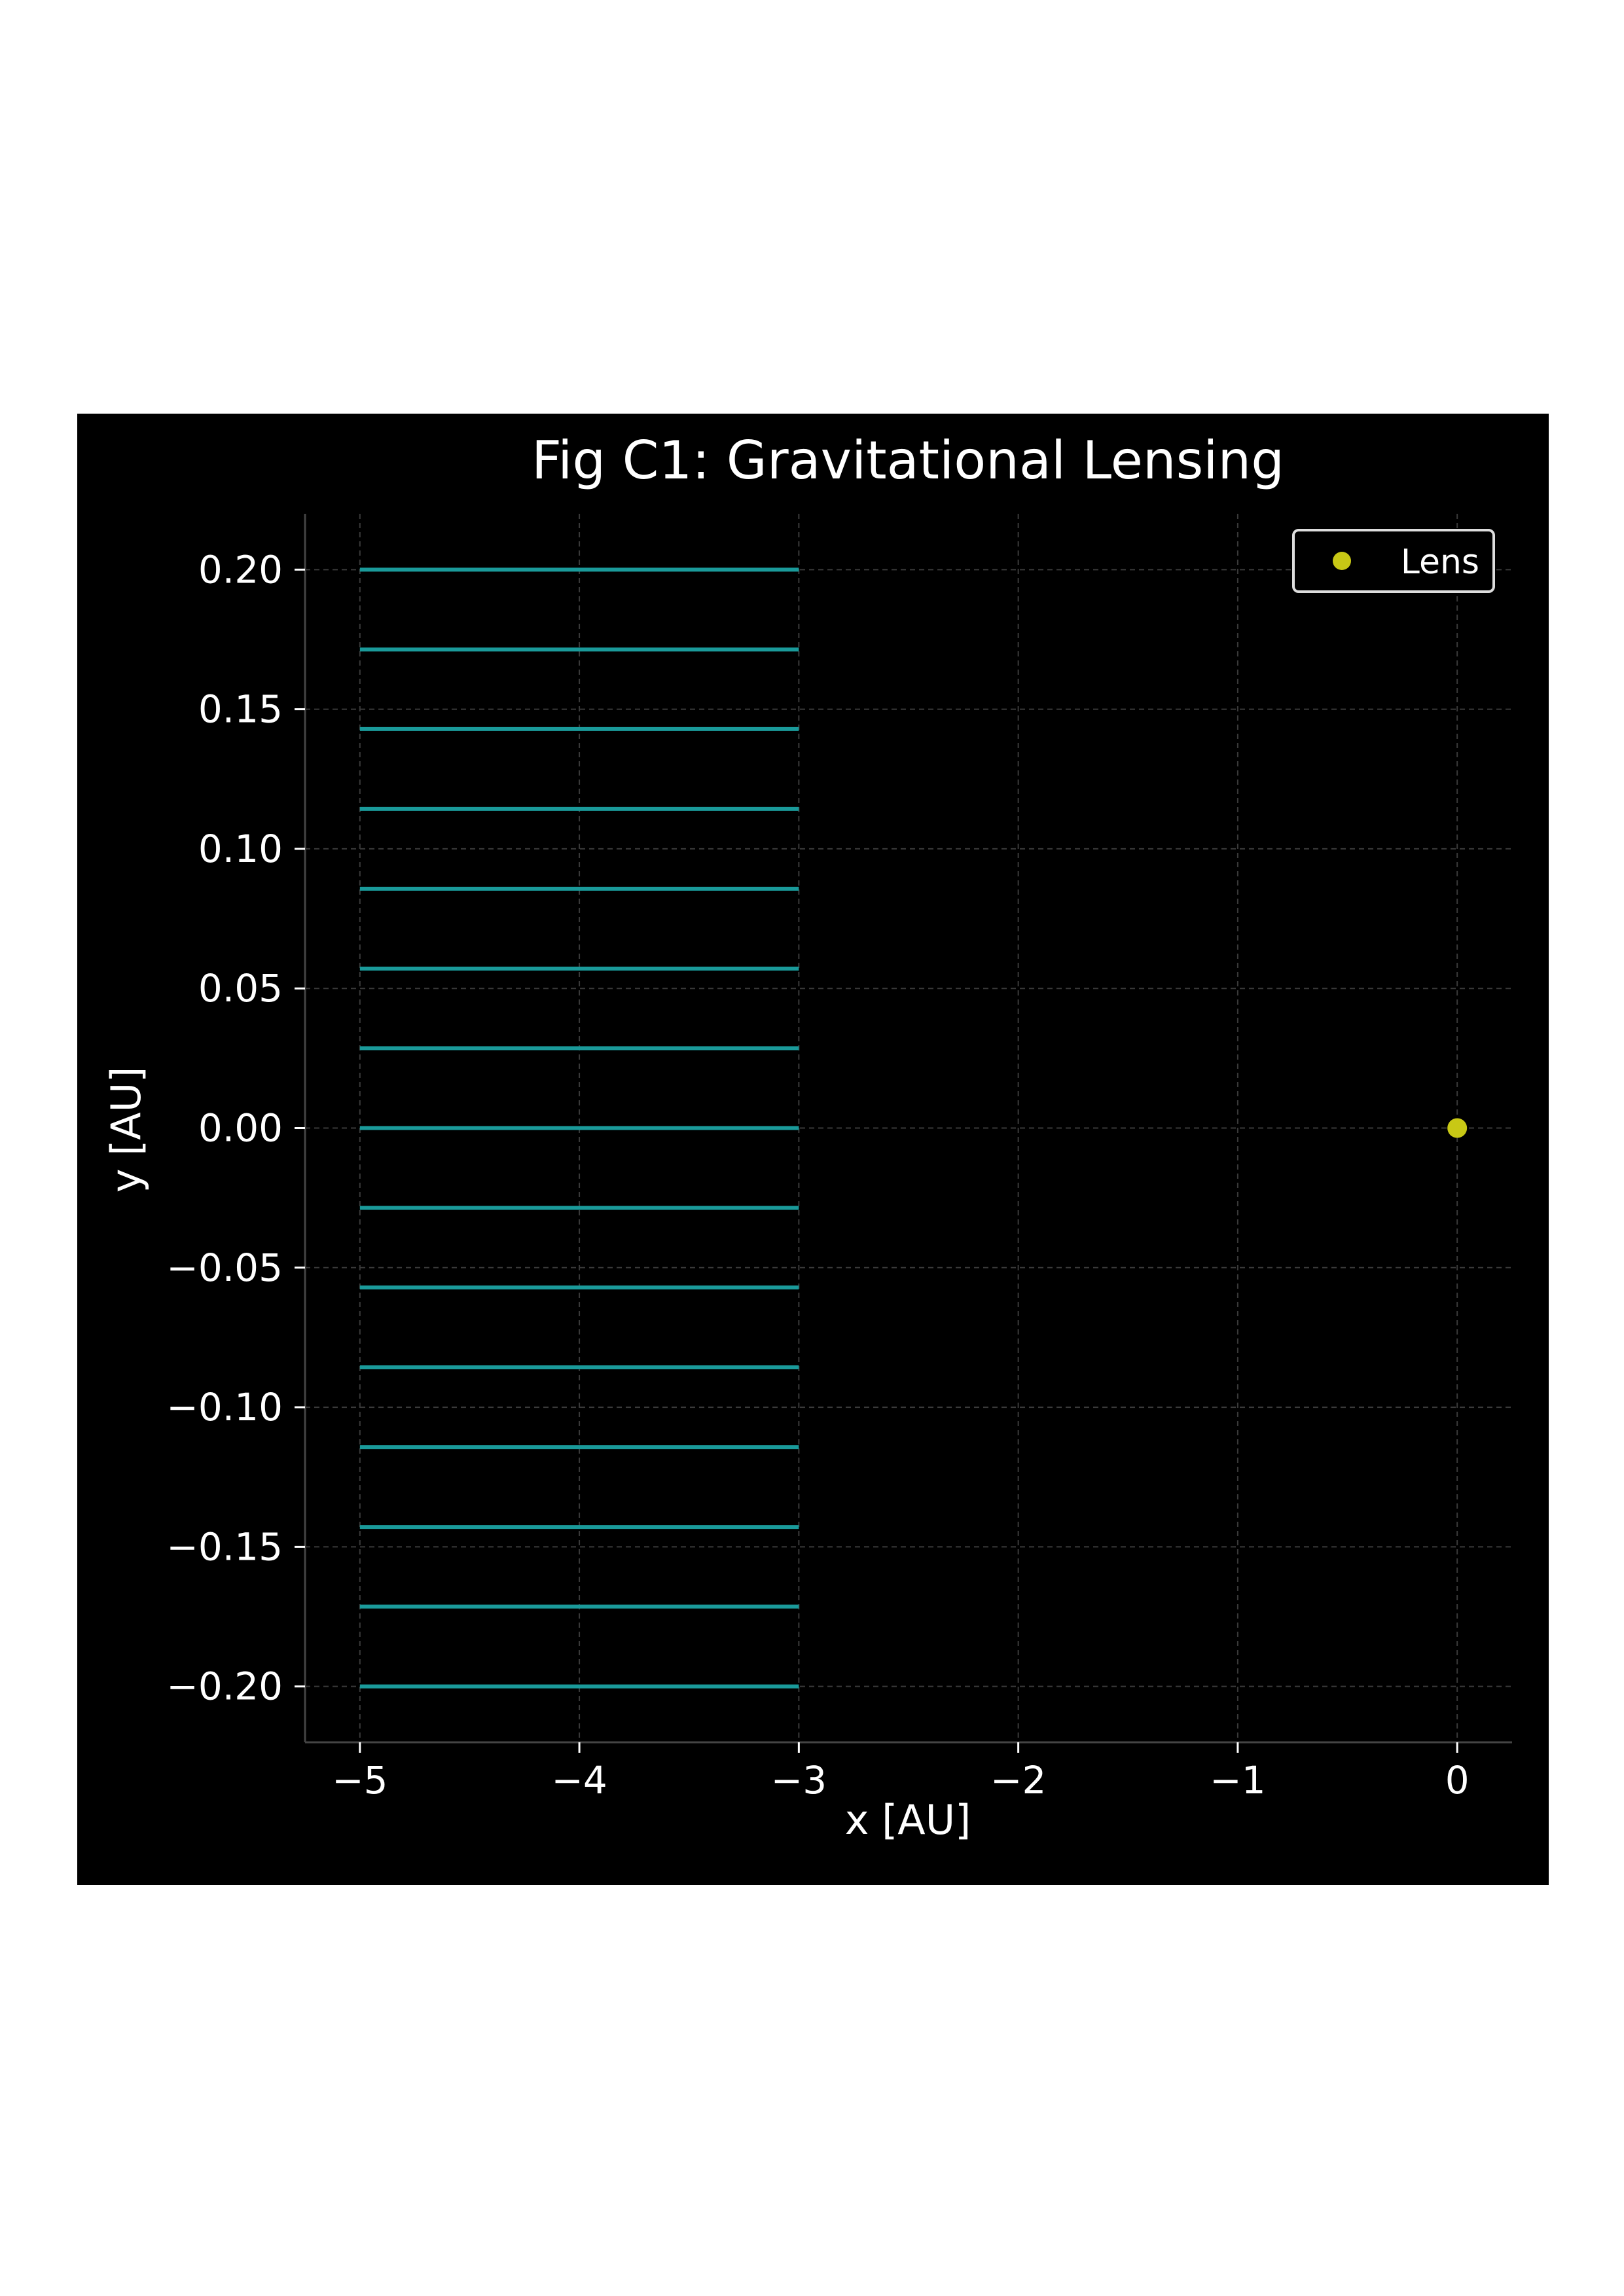  I want to click on y-tick-label: 0.15, so click(240, 709).